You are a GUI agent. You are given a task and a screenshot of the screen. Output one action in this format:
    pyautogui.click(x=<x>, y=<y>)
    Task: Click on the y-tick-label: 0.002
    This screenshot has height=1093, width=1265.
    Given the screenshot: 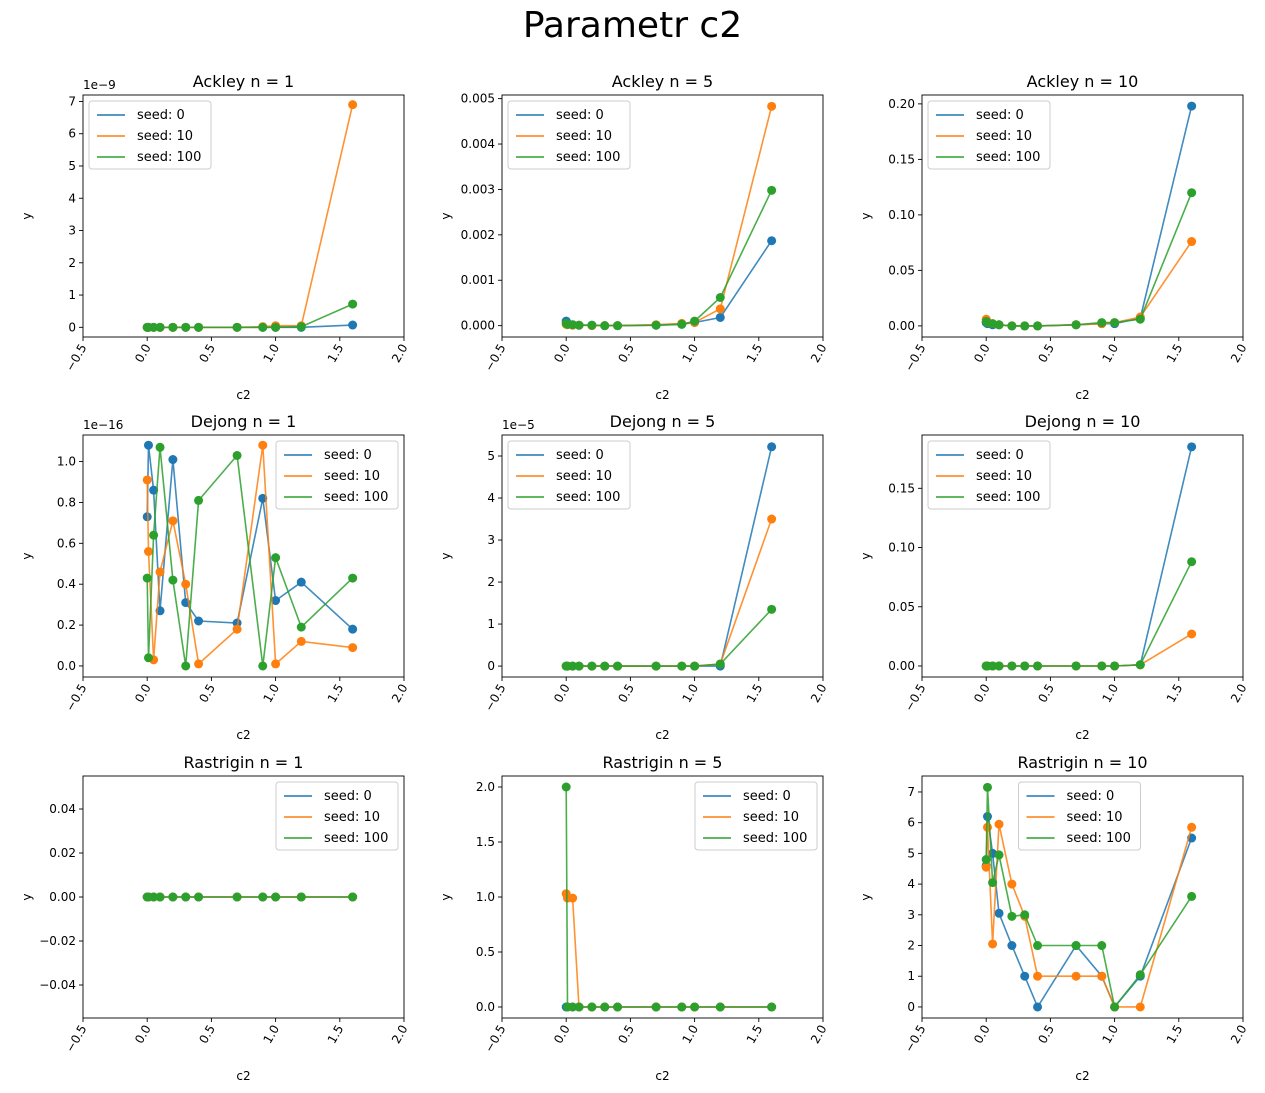 What is the action you would take?
    pyautogui.click(x=478, y=235)
    